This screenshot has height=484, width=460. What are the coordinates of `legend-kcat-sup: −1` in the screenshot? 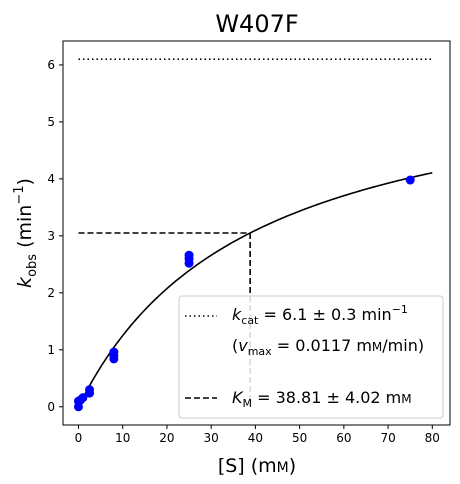 It's located at (400, 309).